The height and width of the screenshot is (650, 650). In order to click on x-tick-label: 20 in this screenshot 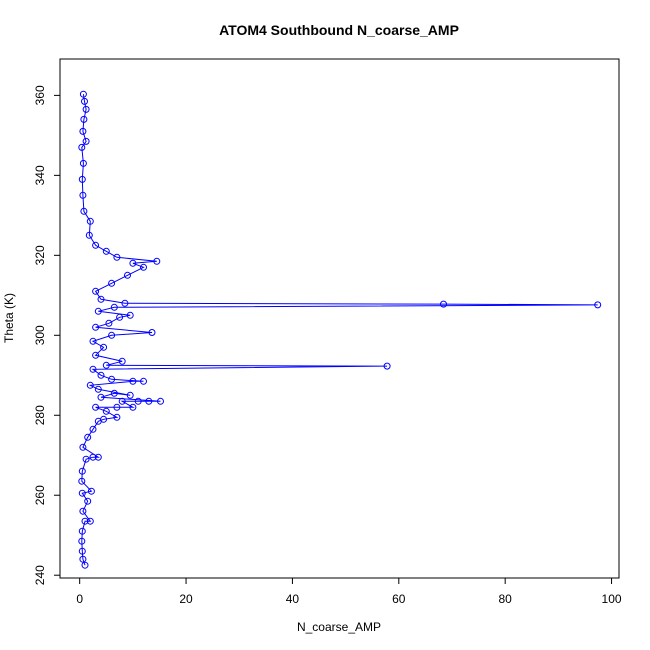, I will do `click(186, 599)`.